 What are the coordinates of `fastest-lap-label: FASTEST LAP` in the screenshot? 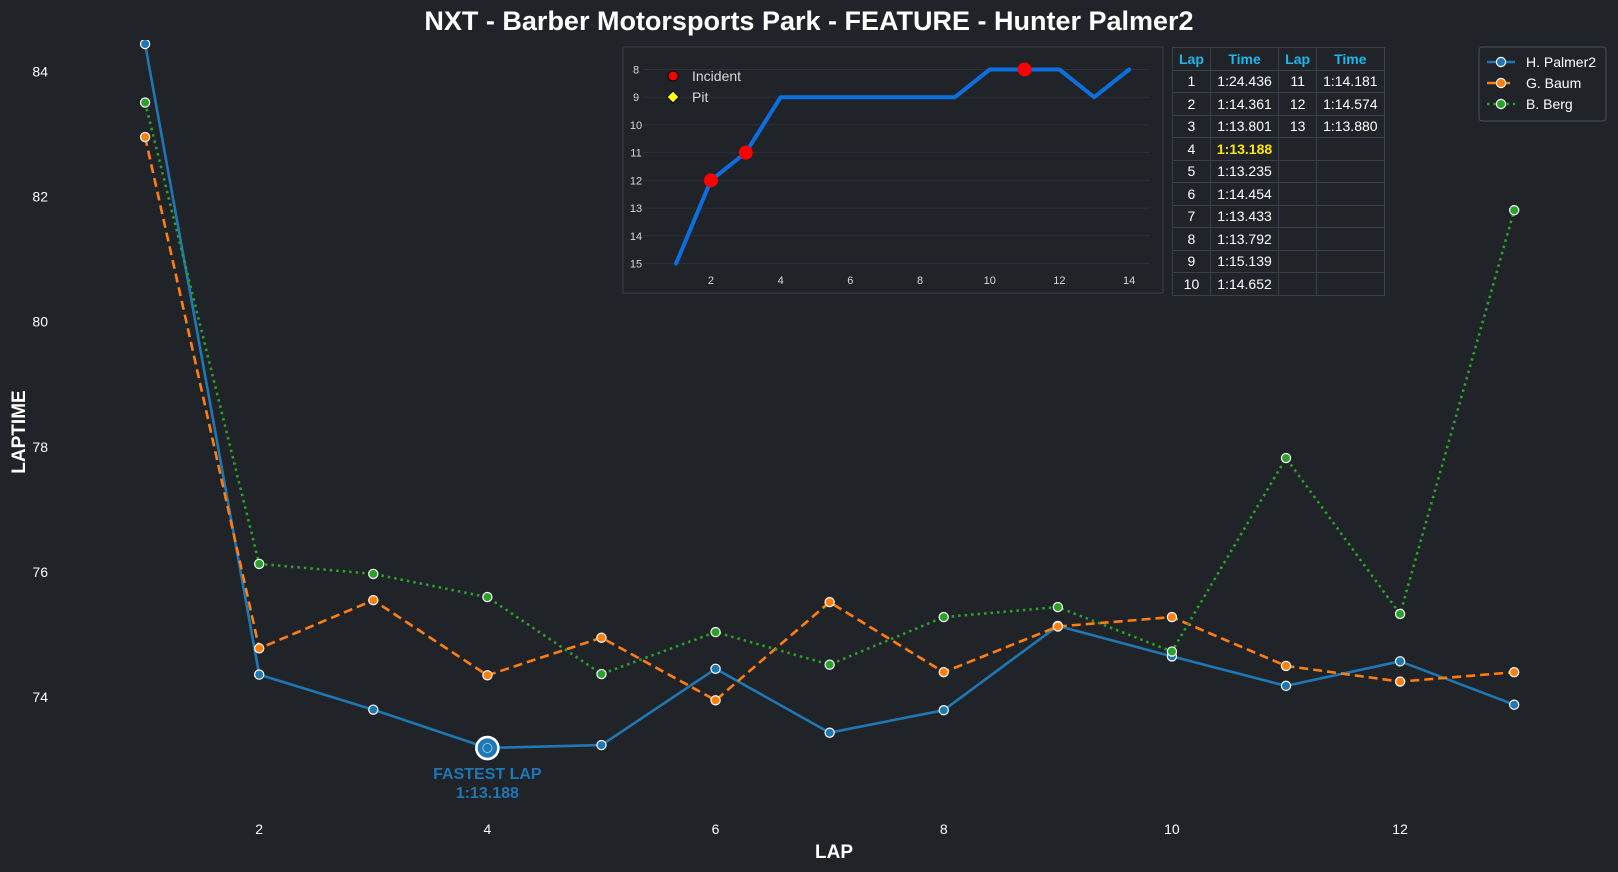 It's located at (487, 774).